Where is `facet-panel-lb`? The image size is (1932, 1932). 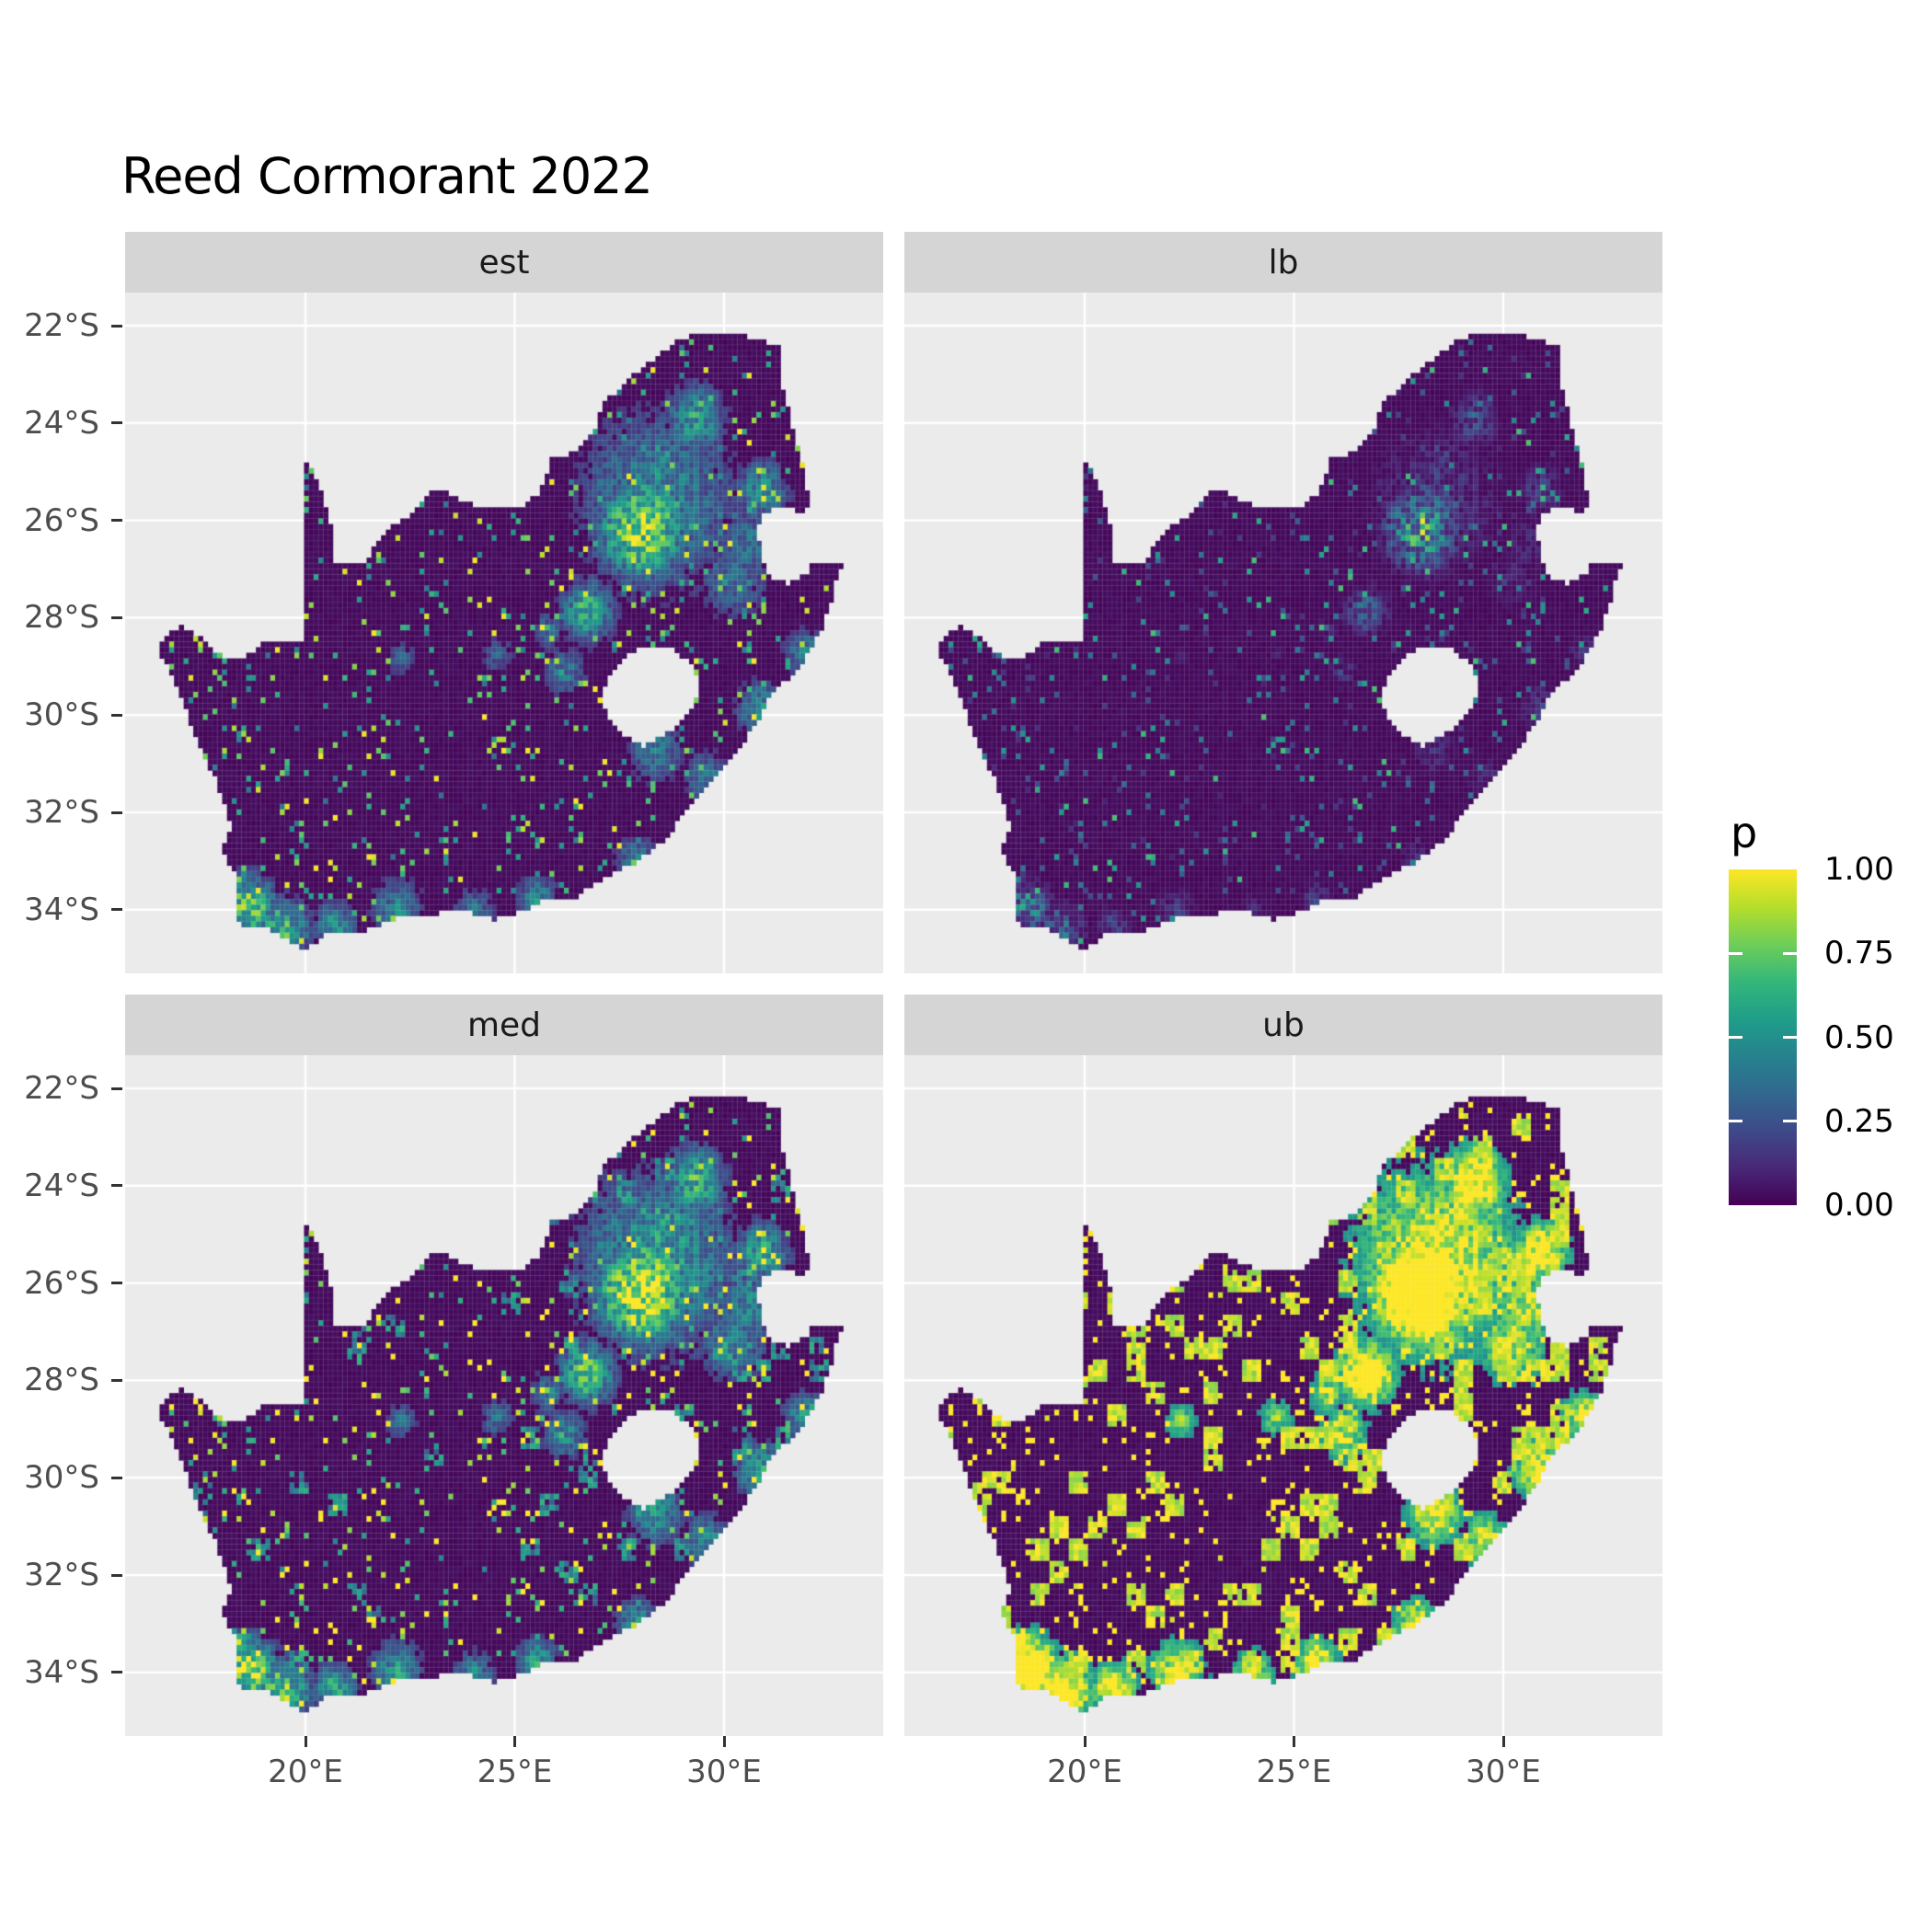
facet-panel-lb is located at coordinates (1283, 633).